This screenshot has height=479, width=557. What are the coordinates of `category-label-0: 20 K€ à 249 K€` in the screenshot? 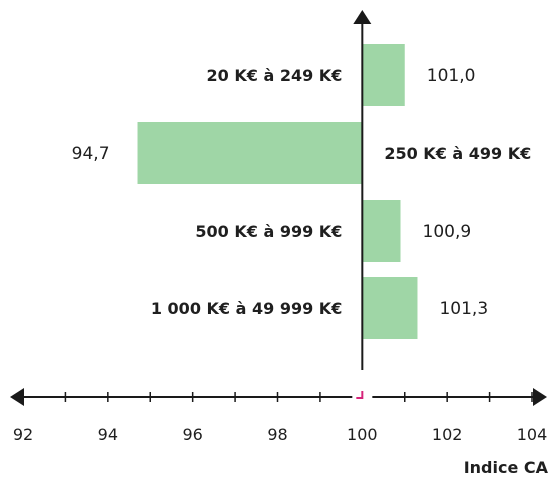 It's located at (275, 75).